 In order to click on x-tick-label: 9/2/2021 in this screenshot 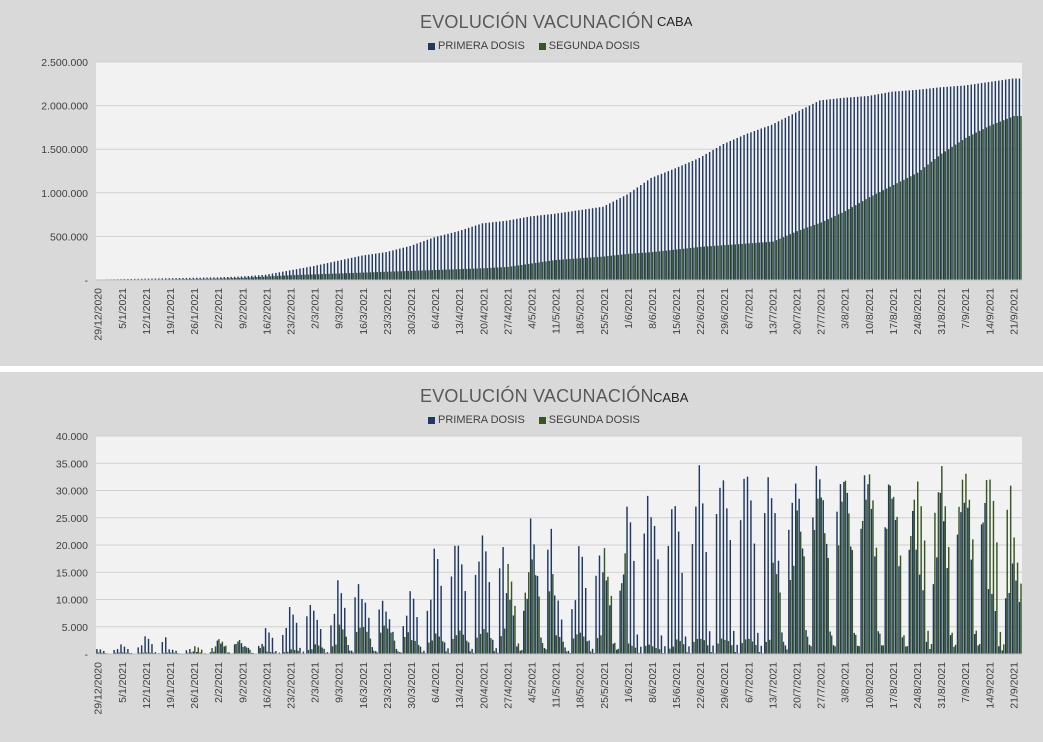, I will do `click(243, 682)`.